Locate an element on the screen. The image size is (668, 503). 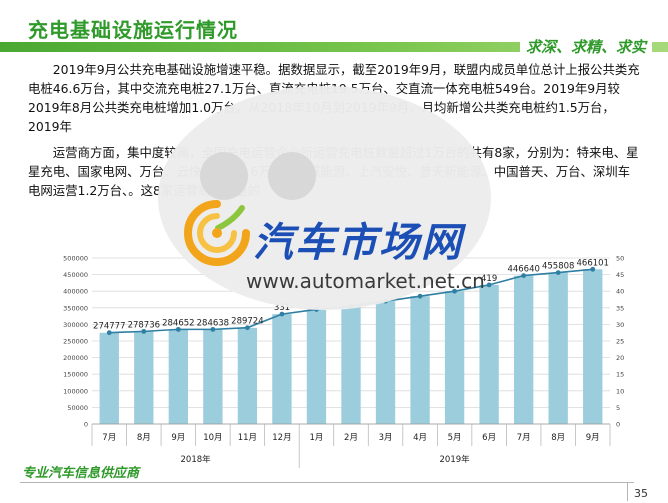
x-tick-label: 10月 is located at coordinates (212, 438).